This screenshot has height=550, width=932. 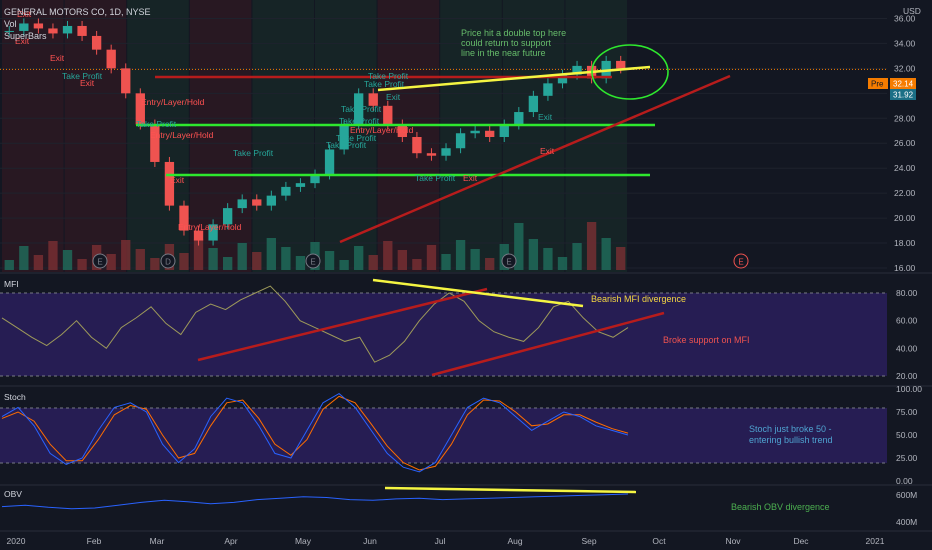 What do you see at coordinates (440, 541) in the screenshot?
I see `time-axis-label: Jul` at bounding box center [440, 541].